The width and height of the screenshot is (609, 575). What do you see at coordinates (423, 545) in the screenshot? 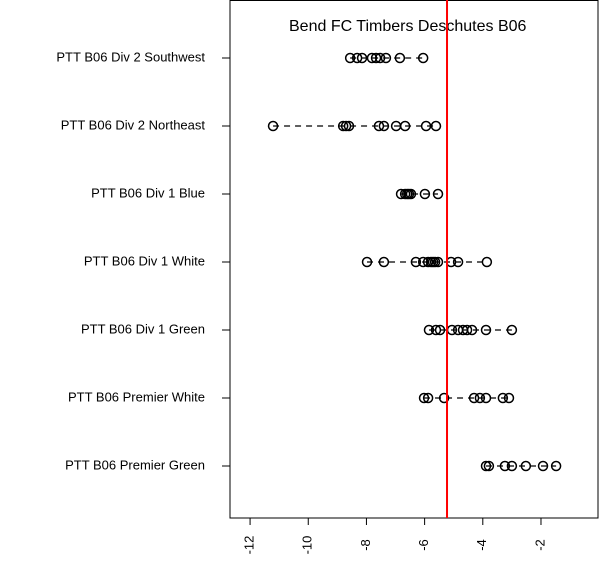
I see `x-tick-label: -6` at bounding box center [423, 545].